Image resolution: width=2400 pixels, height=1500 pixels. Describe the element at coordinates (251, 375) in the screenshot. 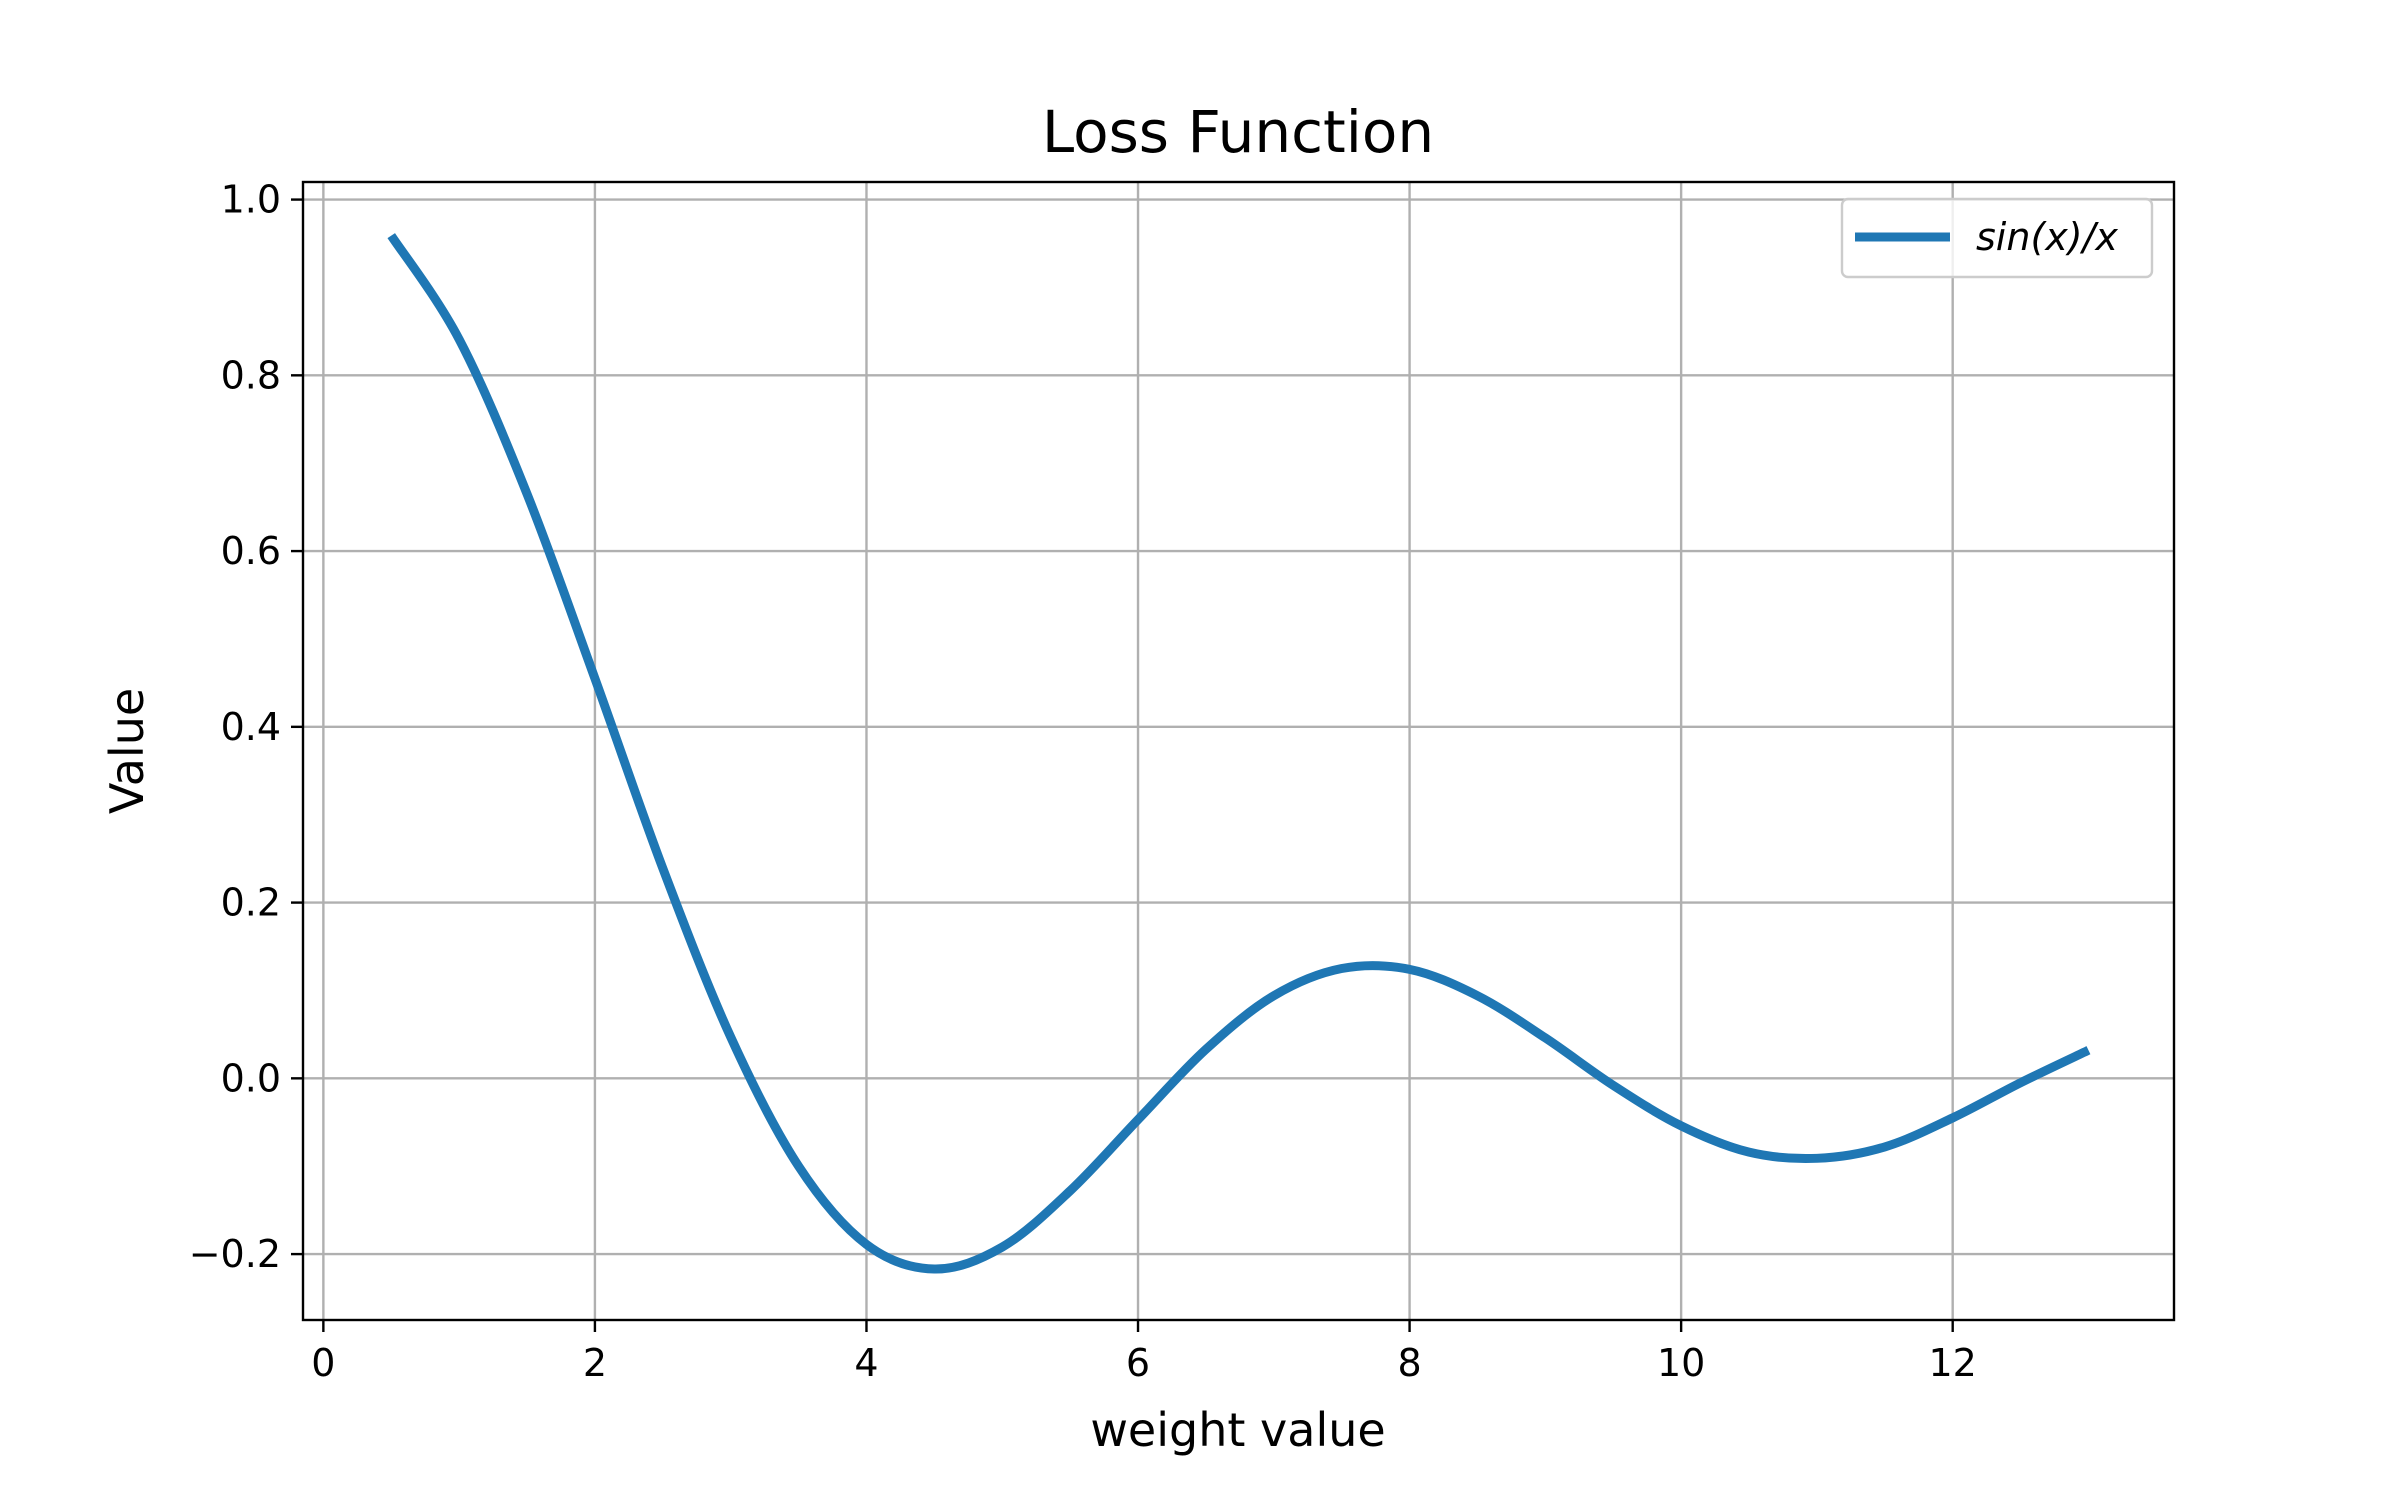

I see `y-tick-label: 0.8` at that location.